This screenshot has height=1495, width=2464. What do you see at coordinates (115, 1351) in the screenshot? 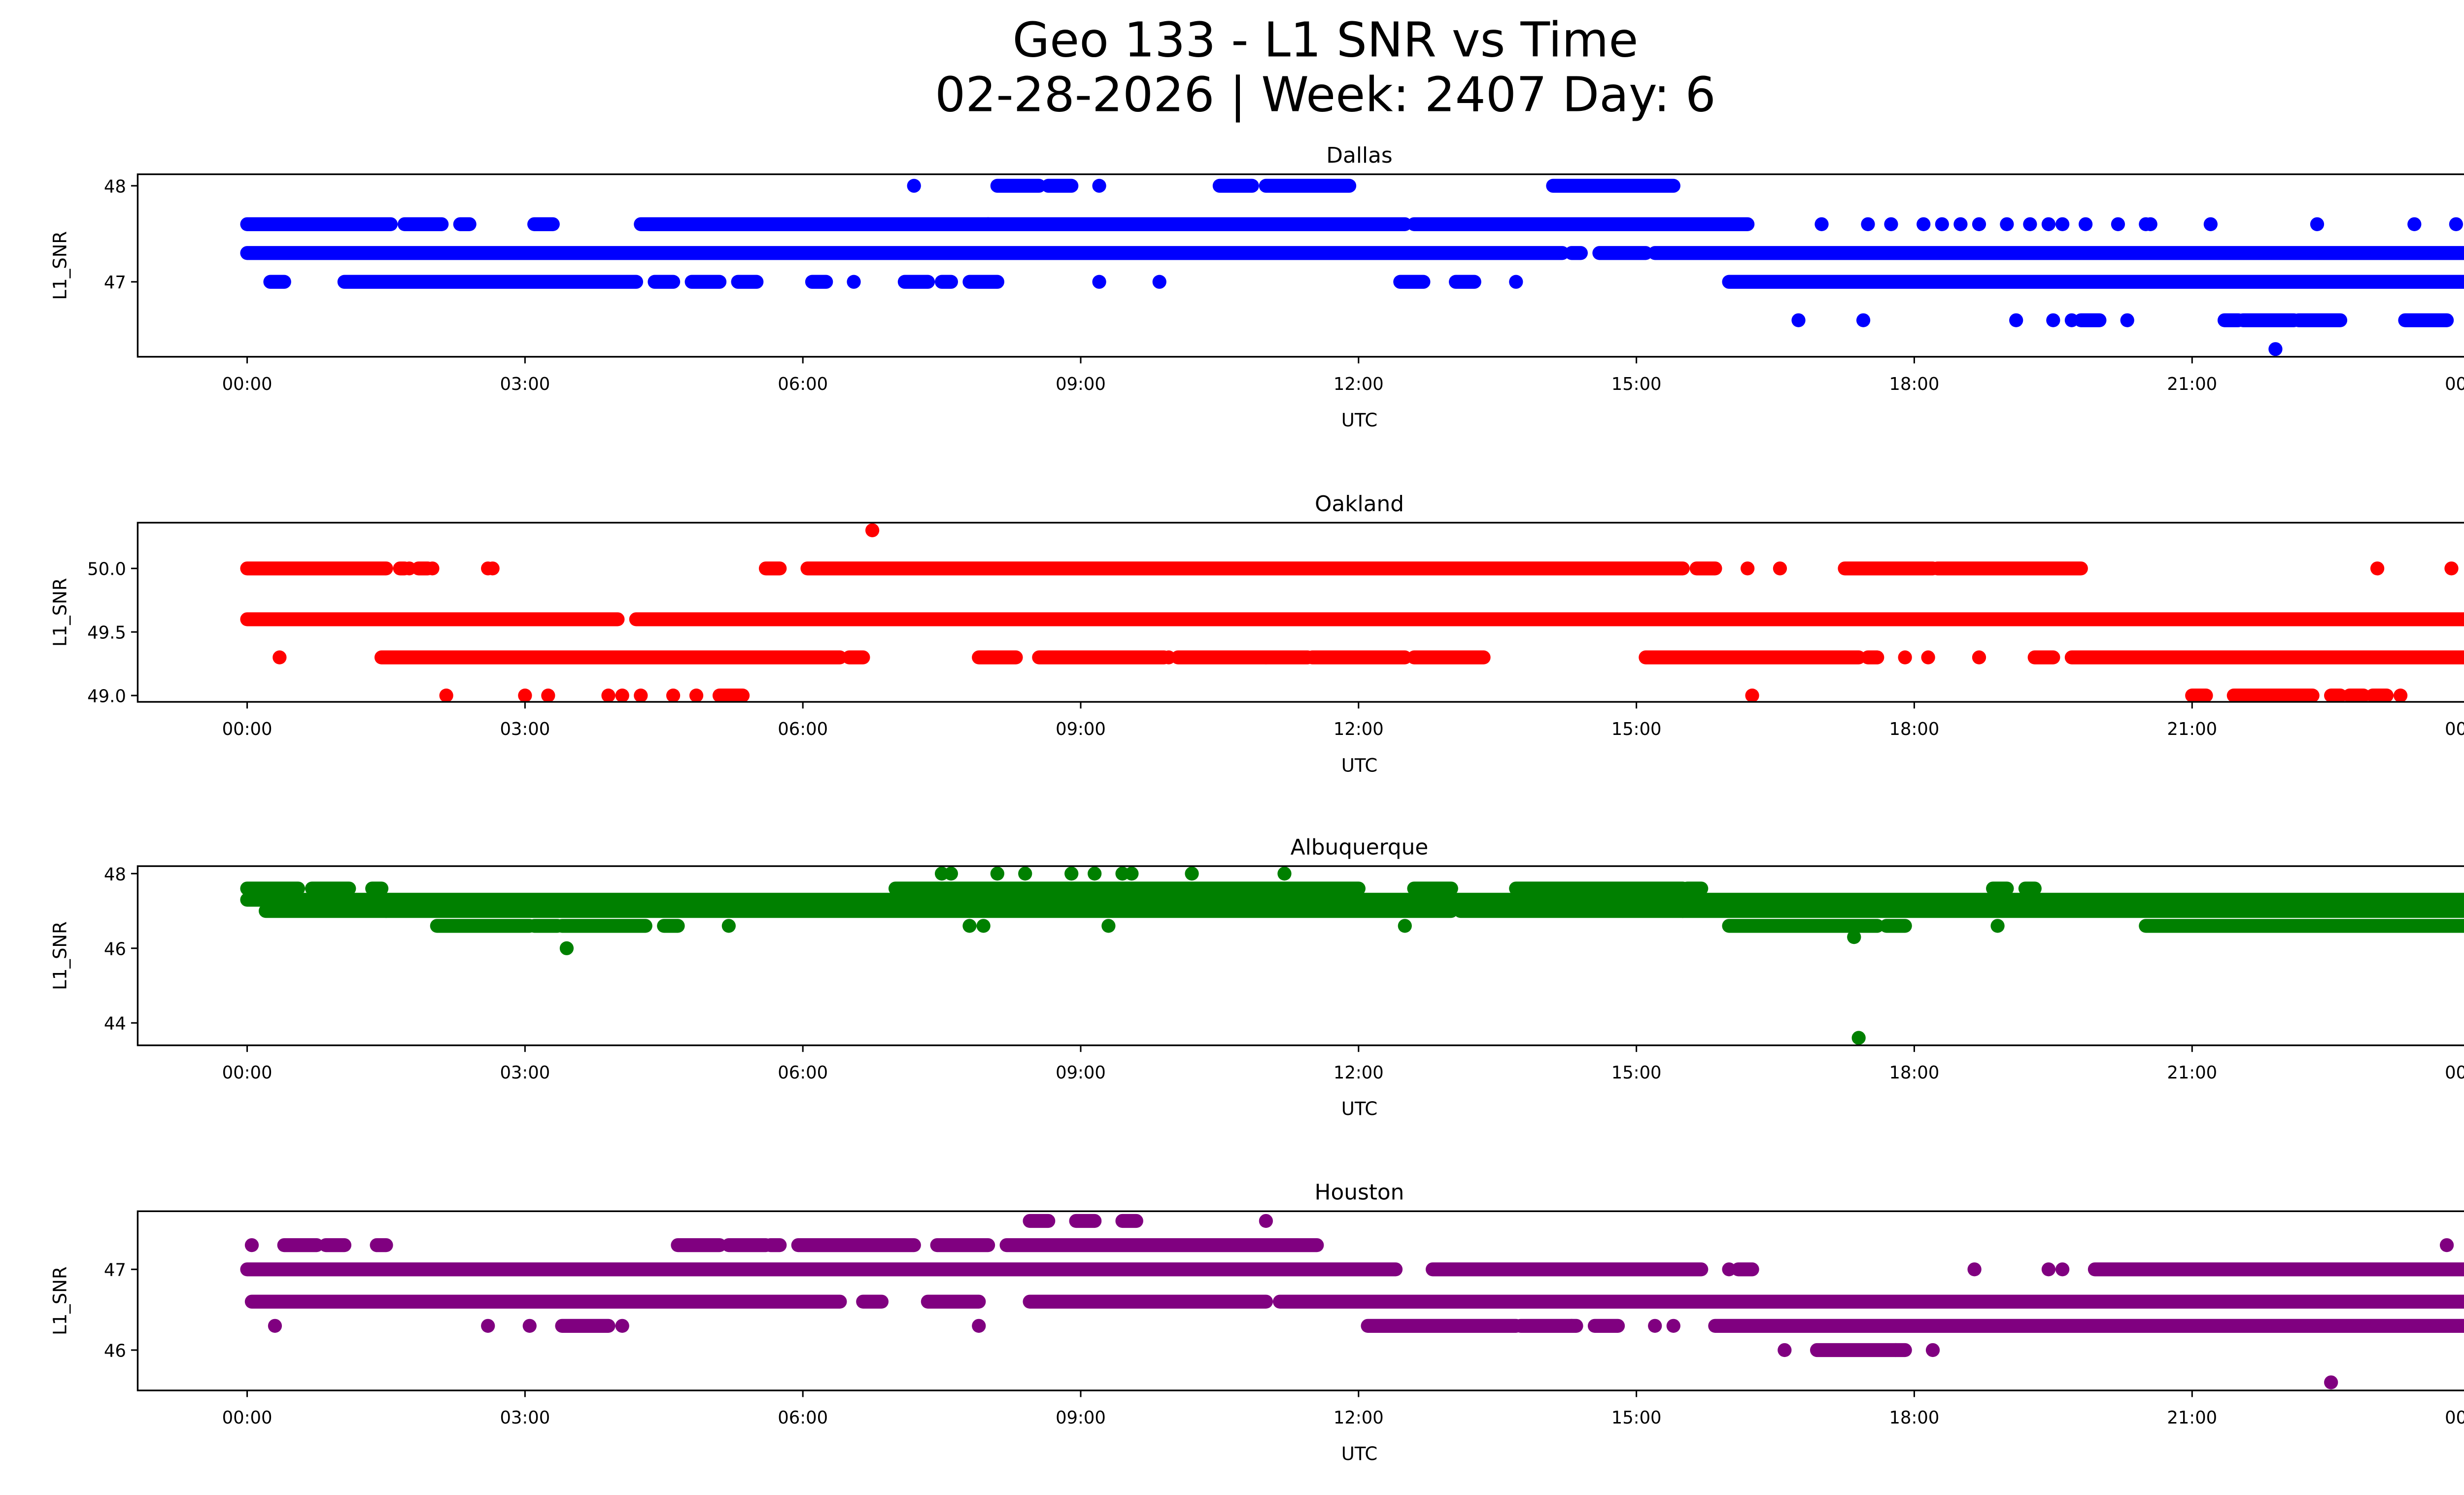
I see `y-tick-label: 46` at bounding box center [115, 1351].